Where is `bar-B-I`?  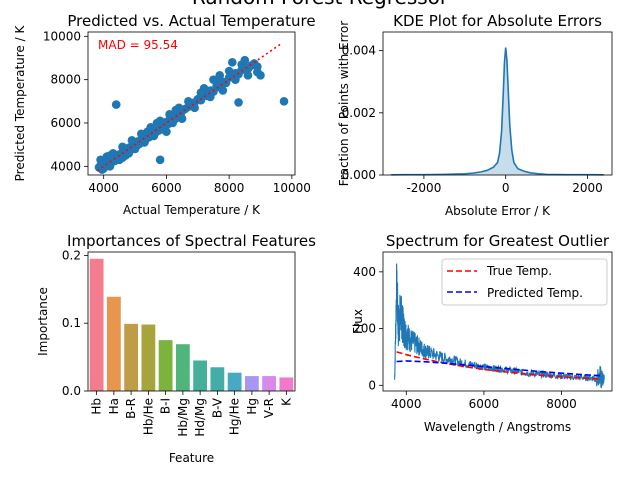
bar-B-I is located at coordinates (165, 365).